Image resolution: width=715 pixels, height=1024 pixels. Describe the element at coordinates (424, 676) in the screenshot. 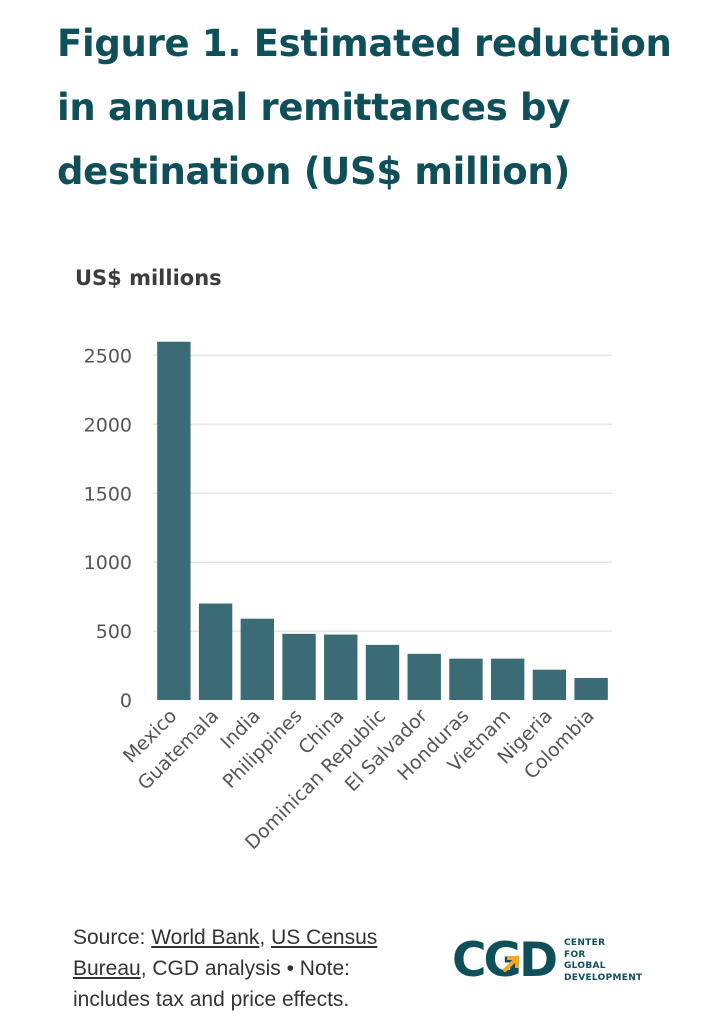

I see `bar-el-salvador` at that location.